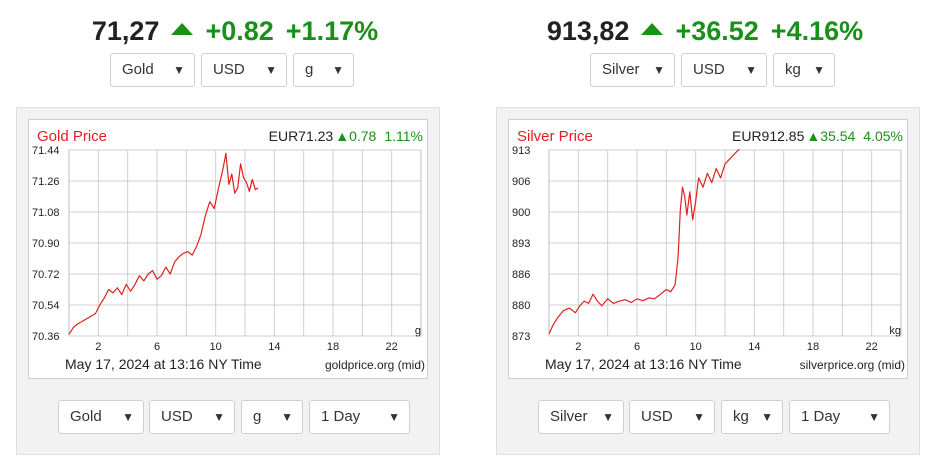  Describe the element at coordinates (569, 416) in the screenshot. I see `chart-metal-select-value: Silver` at that location.